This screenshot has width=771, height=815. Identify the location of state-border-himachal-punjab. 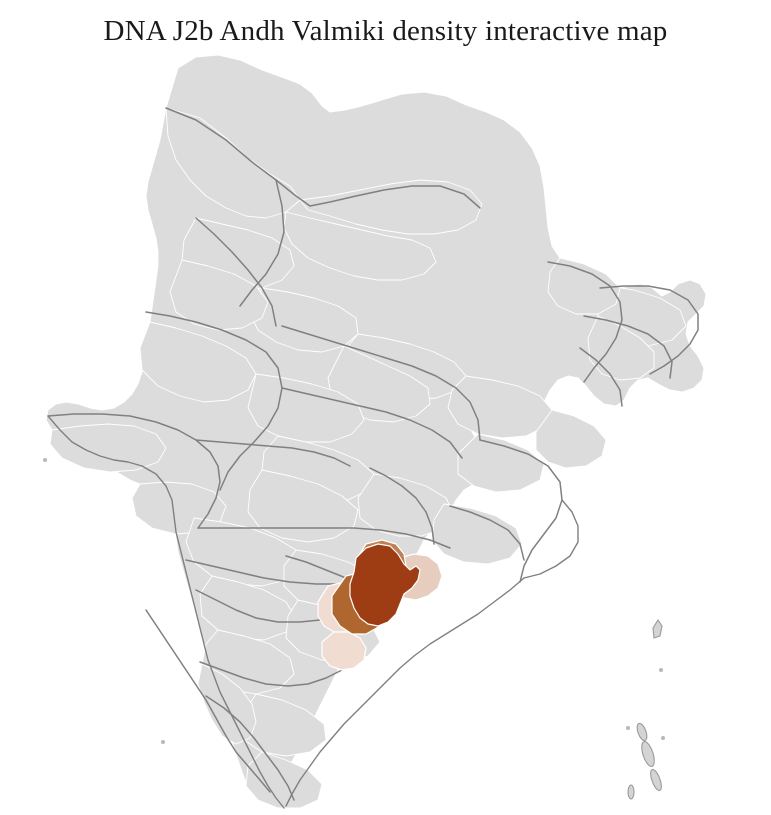
(262, 243).